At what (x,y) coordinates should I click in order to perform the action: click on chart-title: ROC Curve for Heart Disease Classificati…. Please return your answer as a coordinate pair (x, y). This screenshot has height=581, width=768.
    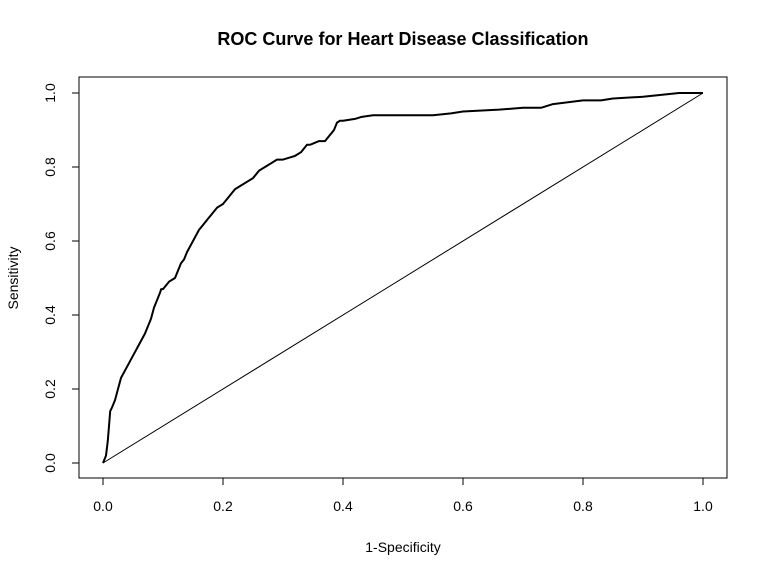
    Looking at the image, I should click on (403, 39).